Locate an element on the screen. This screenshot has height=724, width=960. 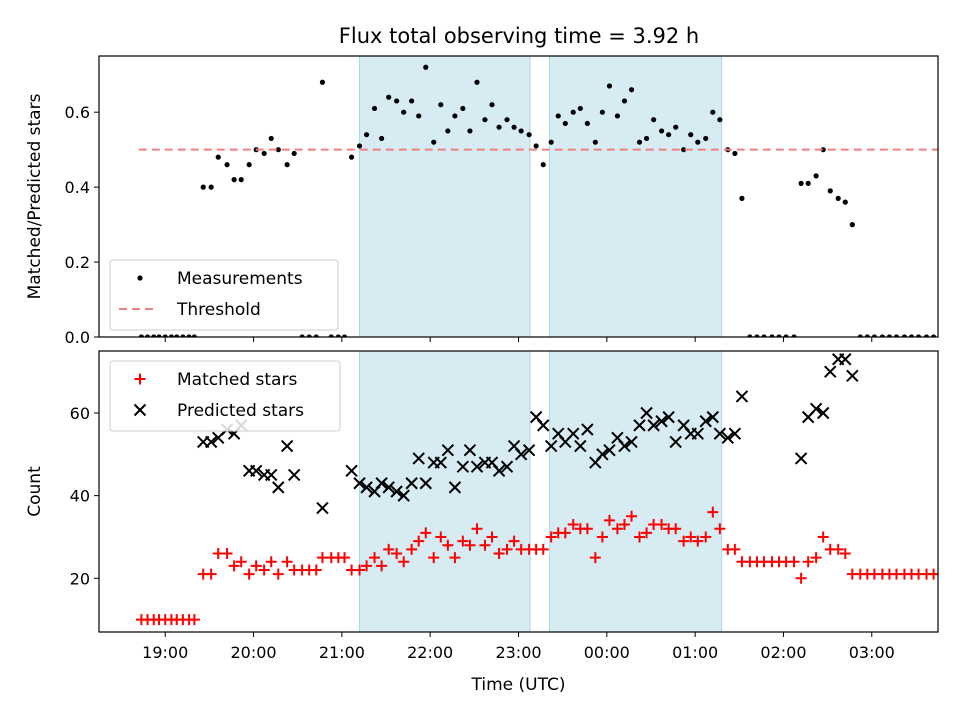
bottom-legend-label-1: Predicted stars is located at coordinates (240, 411).